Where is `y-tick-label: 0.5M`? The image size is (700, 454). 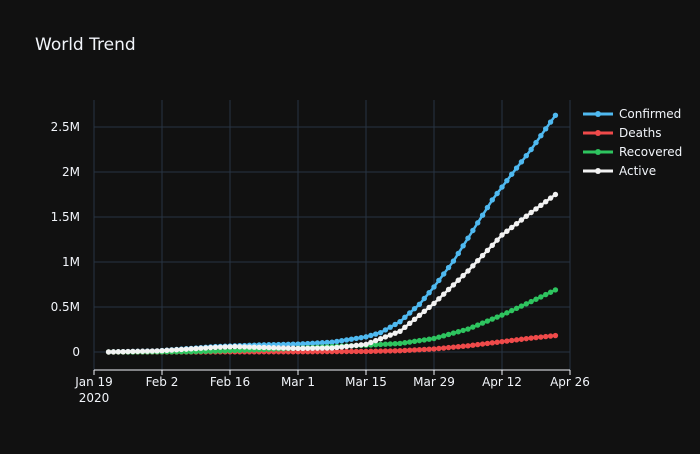 y-tick-label: 0.5M is located at coordinates (65, 307).